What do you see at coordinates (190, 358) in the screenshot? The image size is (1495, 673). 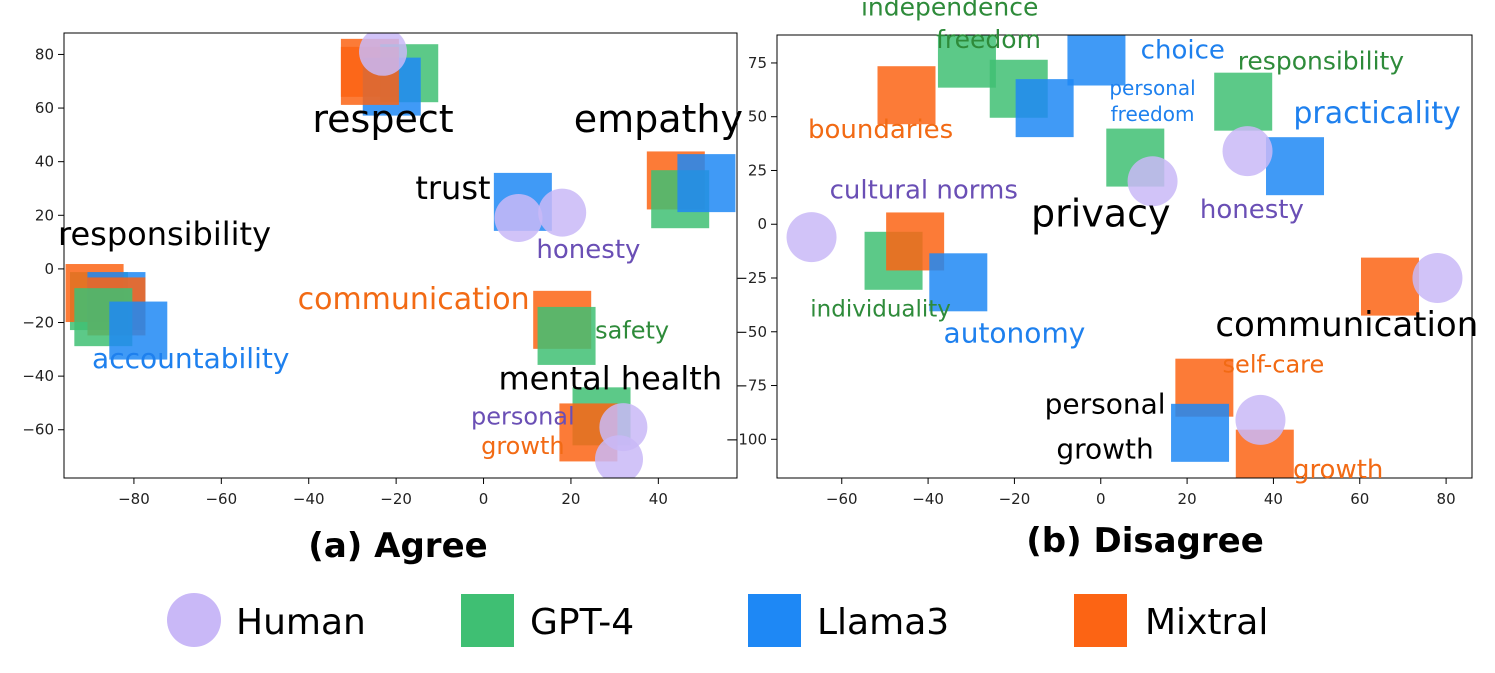 I see `point-label-accountability: accountability` at bounding box center [190, 358].